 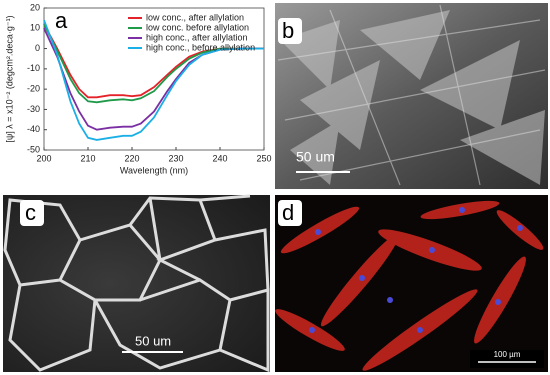 I want to click on y-tick-label: 0, so click(x=37, y=48).